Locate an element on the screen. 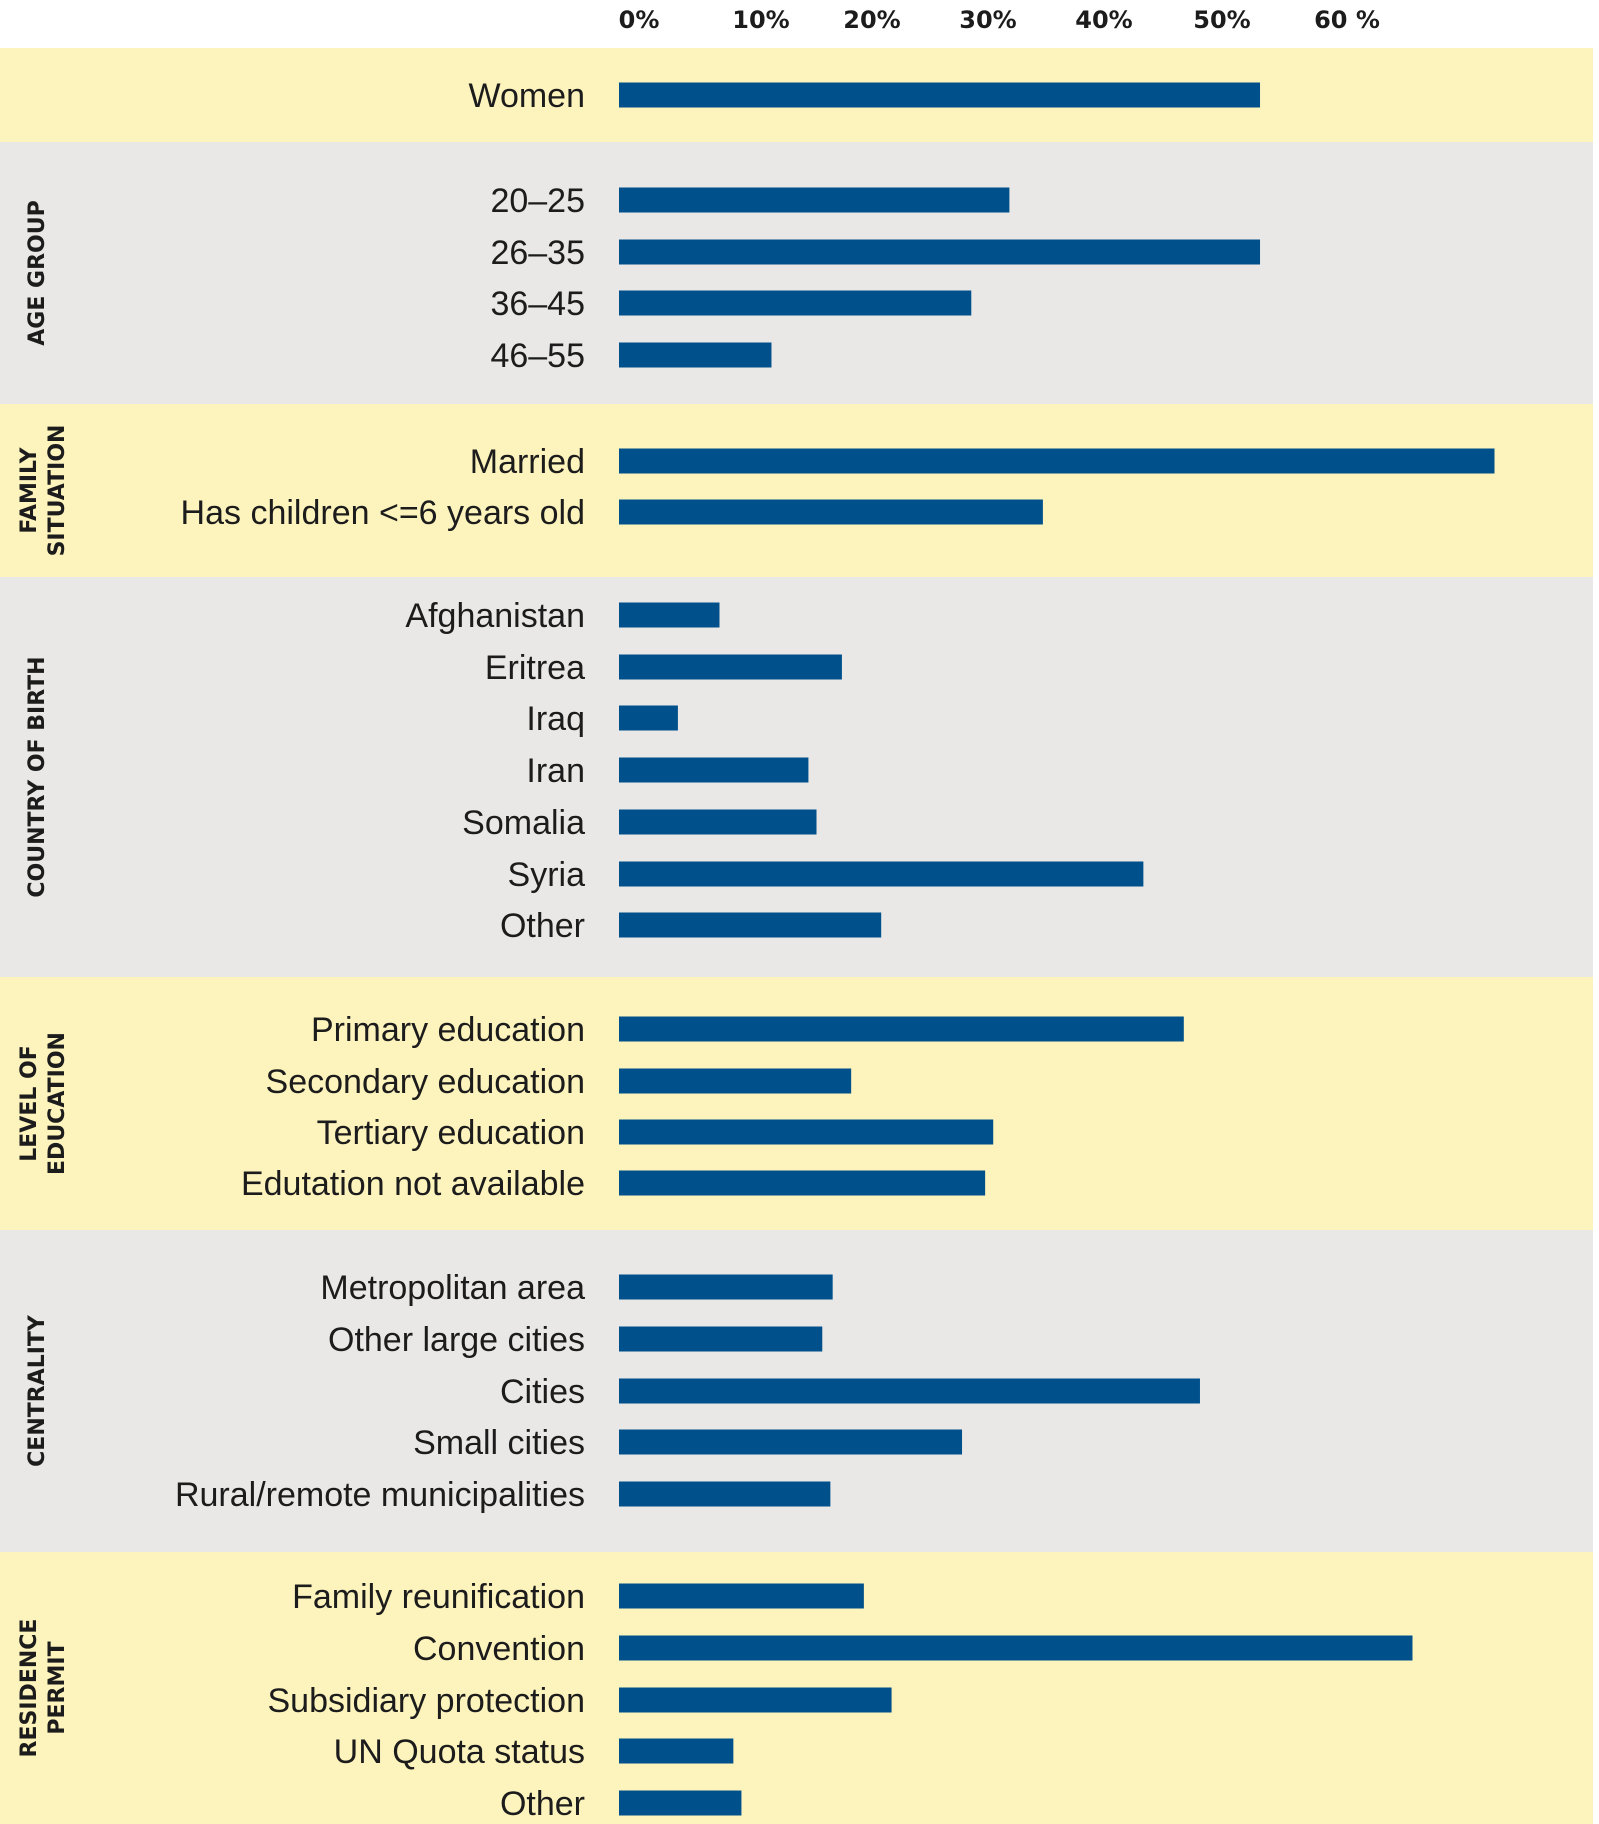 The height and width of the screenshot is (1824, 1599). x-axis-ticks: 0% 10% 20% 30% 40% 50% 60 % is located at coordinates (999, 20).